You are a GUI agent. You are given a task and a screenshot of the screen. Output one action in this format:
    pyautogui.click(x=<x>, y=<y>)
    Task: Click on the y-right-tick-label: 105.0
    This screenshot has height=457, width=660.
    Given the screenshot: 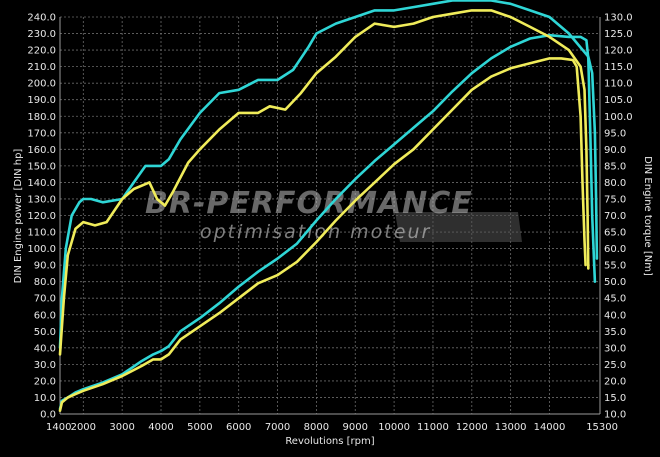 What is the action you would take?
    pyautogui.click(x=618, y=100)
    